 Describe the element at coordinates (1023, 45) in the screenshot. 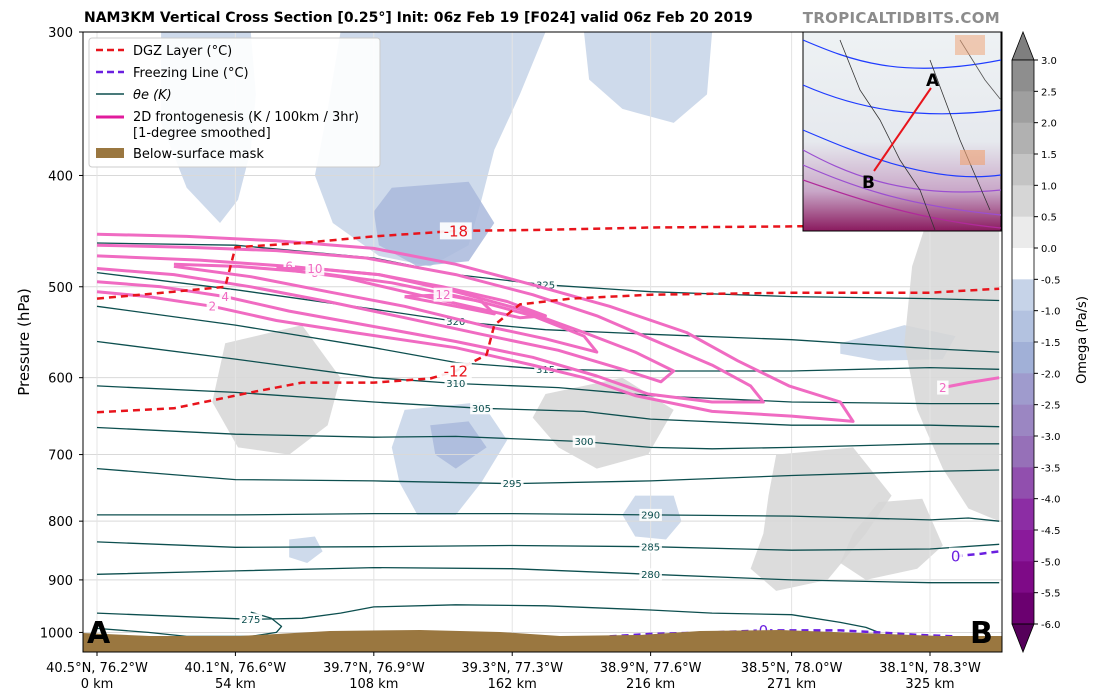

I see `colorbar-extend-top` at that location.